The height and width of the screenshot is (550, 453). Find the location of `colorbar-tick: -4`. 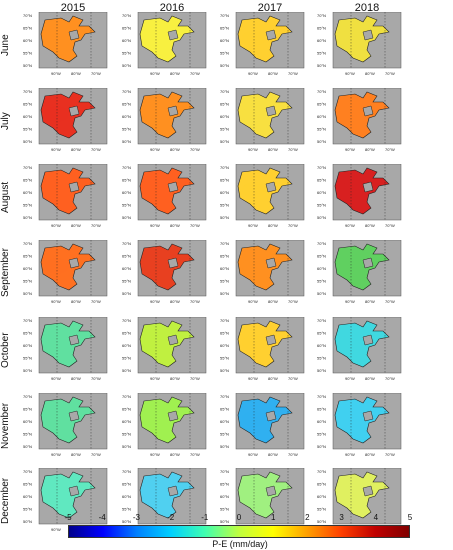

colorbar-tick: -4 is located at coordinates (102, 517).